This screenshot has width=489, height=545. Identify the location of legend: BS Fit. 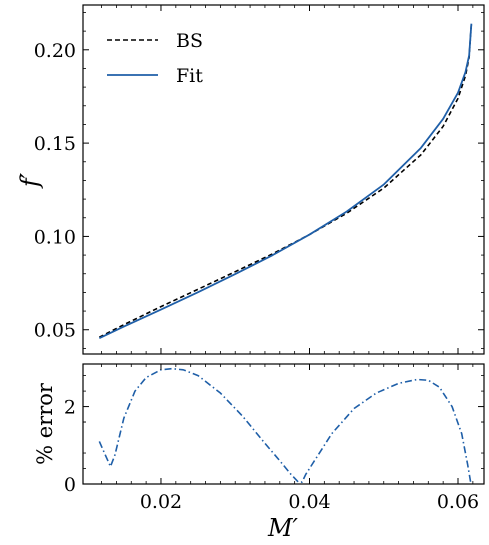
(155, 58).